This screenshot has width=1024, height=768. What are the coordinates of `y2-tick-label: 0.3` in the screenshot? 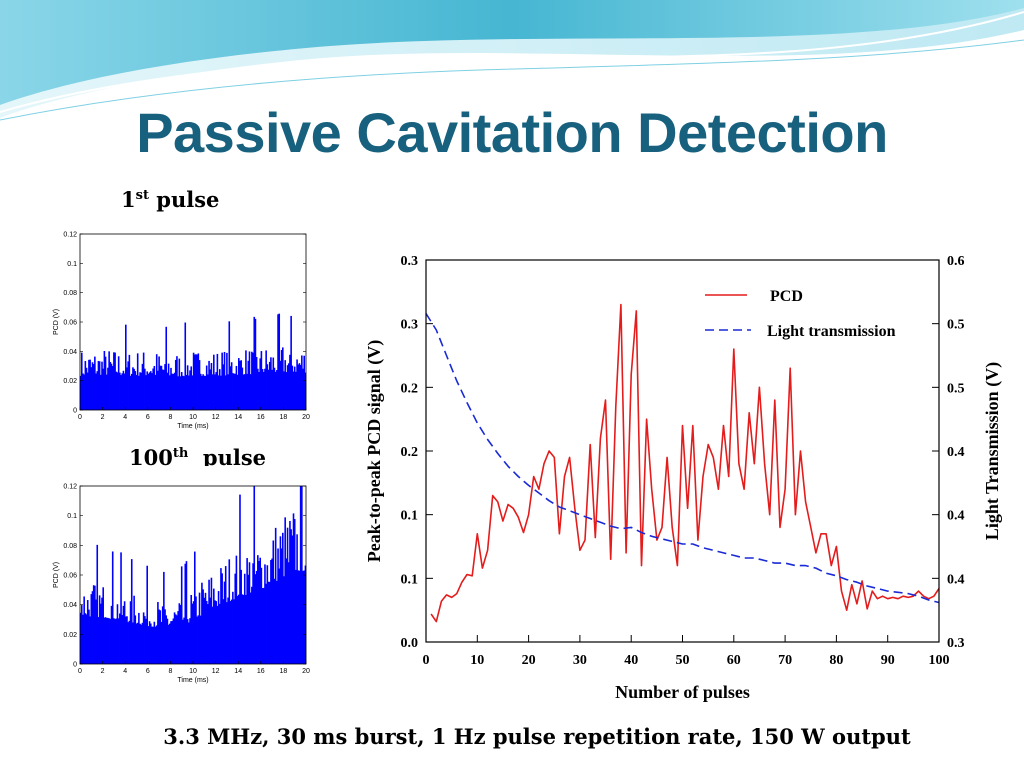 It's located at (956, 643).